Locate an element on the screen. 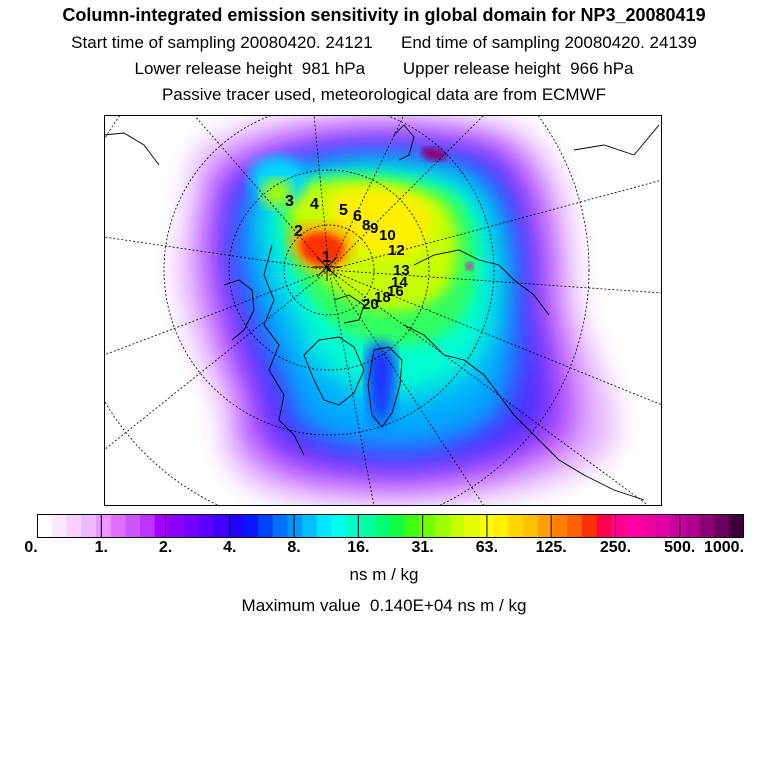  trajectory-label-8: 8 is located at coordinates (366, 225).